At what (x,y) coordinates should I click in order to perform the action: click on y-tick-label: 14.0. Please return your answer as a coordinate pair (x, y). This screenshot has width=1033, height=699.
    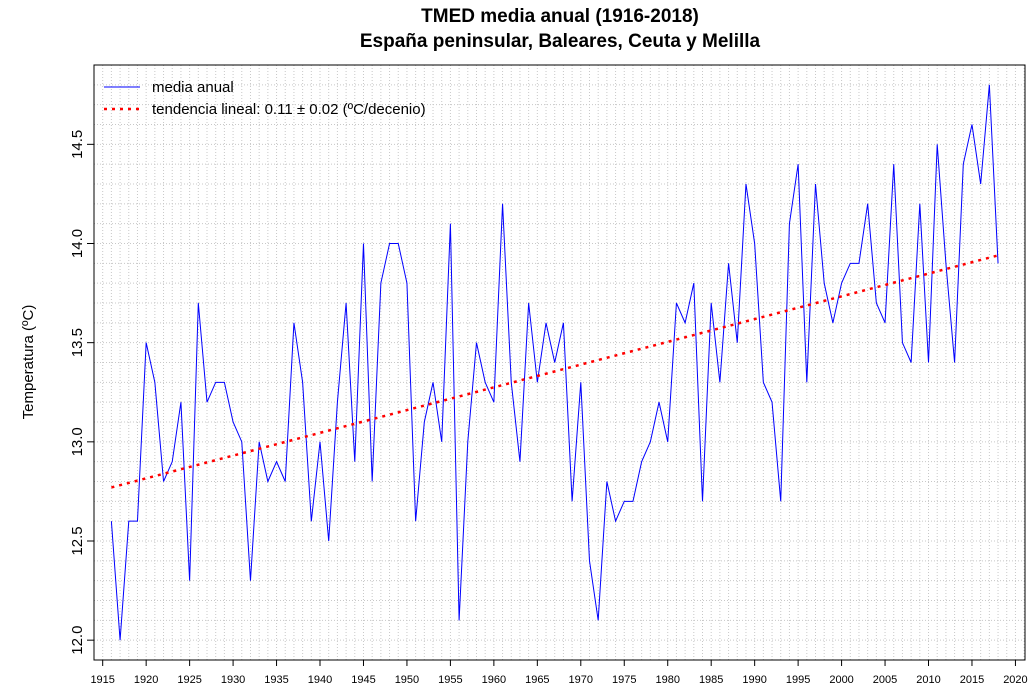
    Looking at the image, I should click on (77, 243).